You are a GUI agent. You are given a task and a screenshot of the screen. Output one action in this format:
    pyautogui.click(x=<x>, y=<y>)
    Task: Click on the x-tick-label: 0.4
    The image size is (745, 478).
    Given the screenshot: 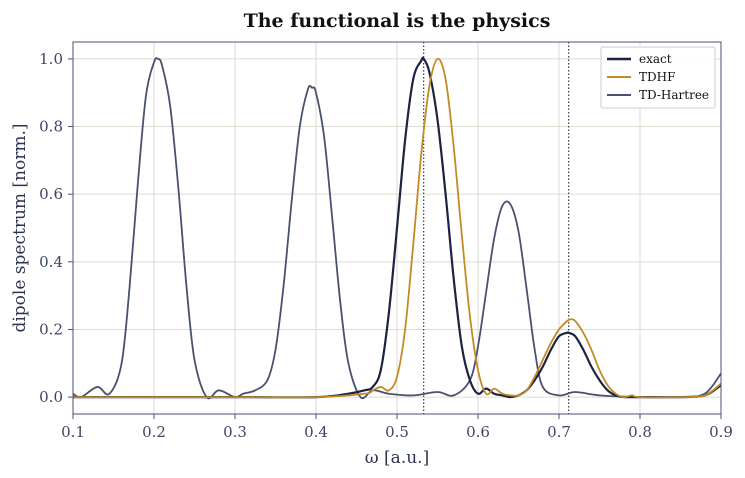 What is the action you would take?
    pyautogui.click(x=316, y=432)
    